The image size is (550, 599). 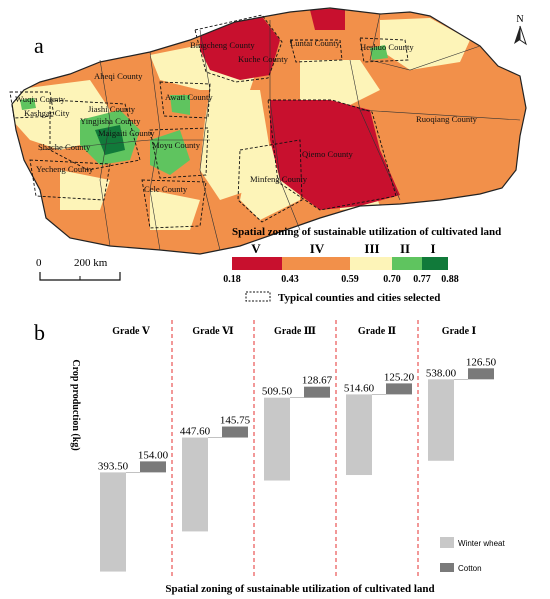 What do you see at coordinates (222, 45) in the screenshot?
I see `county-label: Bingcheng County` at bounding box center [222, 45].